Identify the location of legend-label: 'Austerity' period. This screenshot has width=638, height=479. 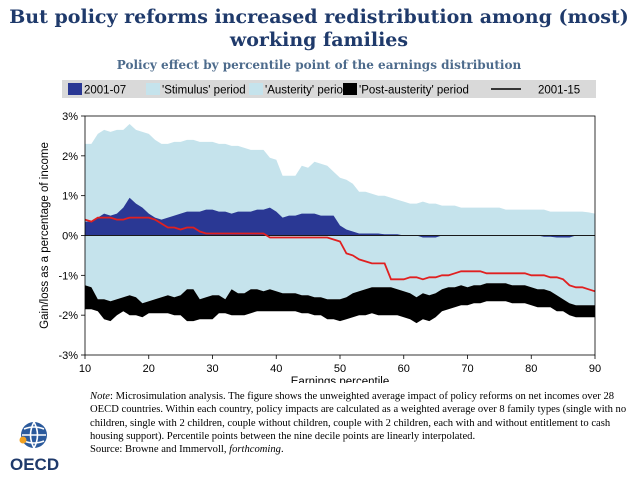
(307, 91).